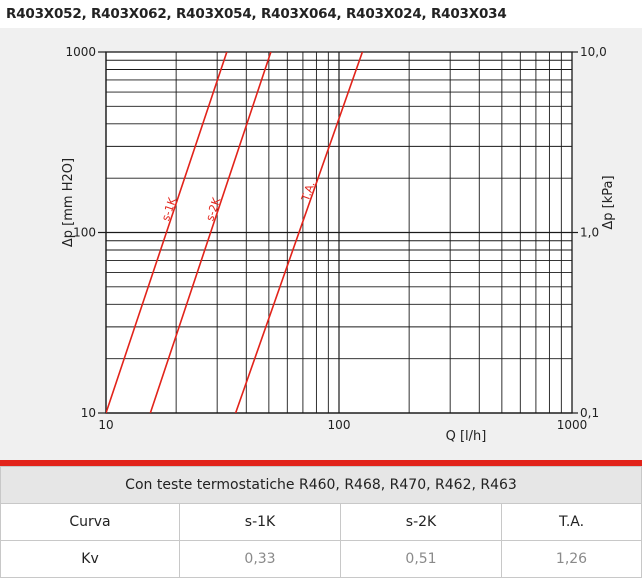  Describe the element at coordinates (260, 559) in the screenshot. I see `kv-value-cell: 0,33` at that location.